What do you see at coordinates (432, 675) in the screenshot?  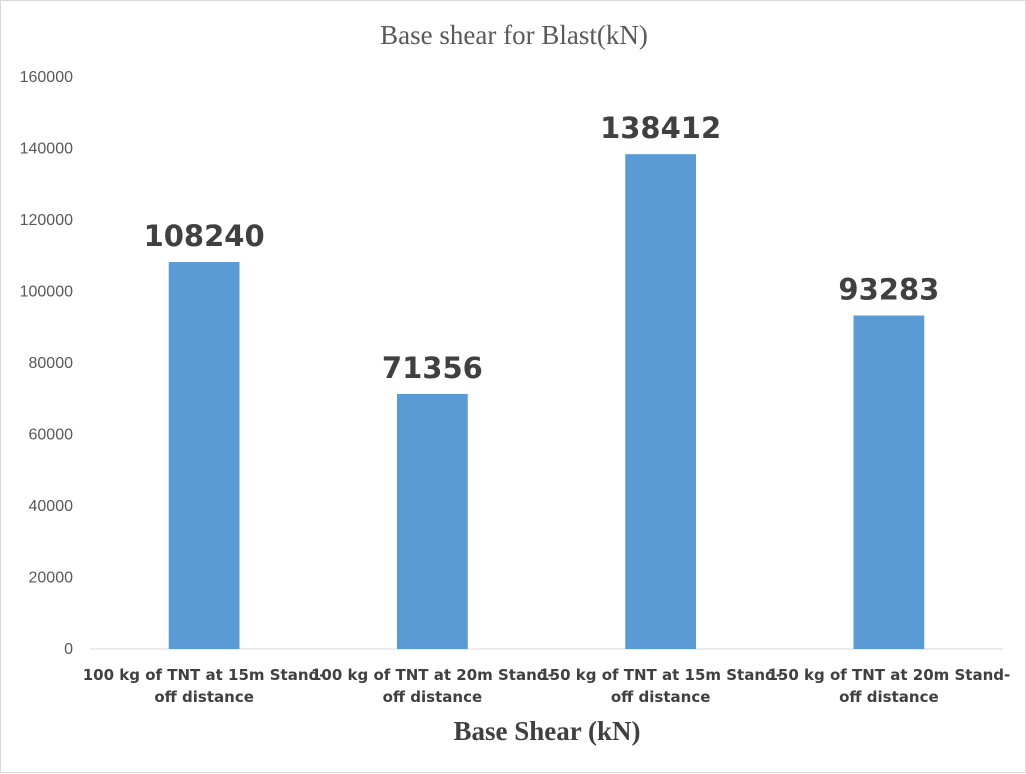 I see `x-tick-label-line: 100 kg of TNT at 20m Stand-` at bounding box center [432, 675].